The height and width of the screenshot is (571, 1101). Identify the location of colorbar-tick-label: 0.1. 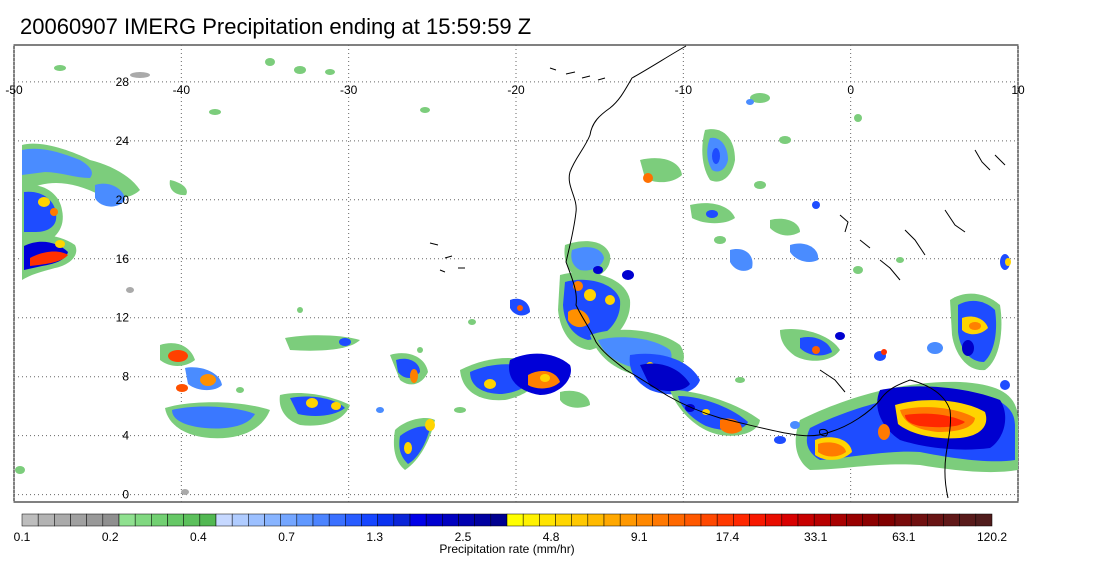
(22, 537).